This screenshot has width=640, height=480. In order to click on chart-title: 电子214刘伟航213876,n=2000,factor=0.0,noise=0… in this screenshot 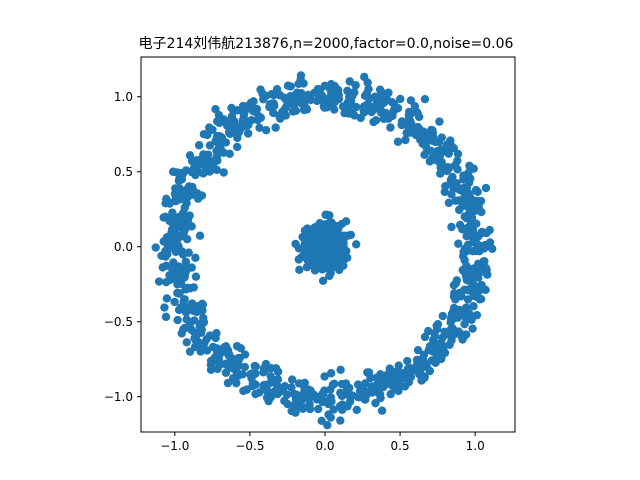, I will do `click(326, 44)`.